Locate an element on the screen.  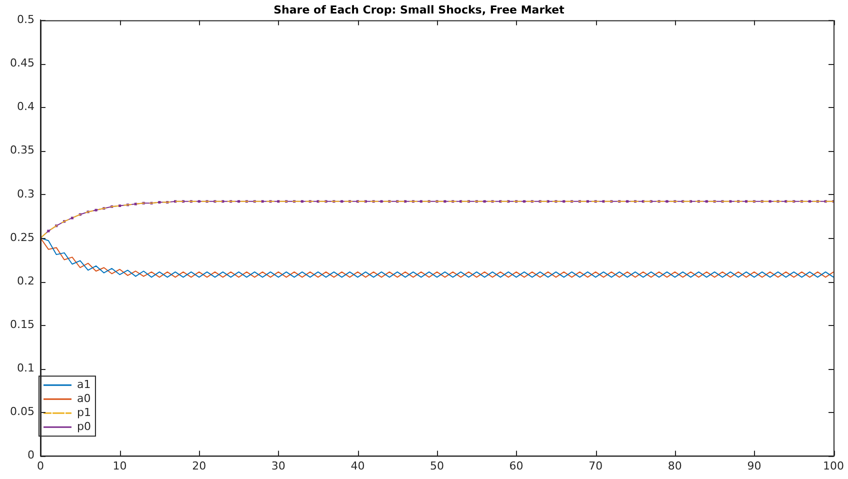
legend-label: a0 is located at coordinates (83, 398).